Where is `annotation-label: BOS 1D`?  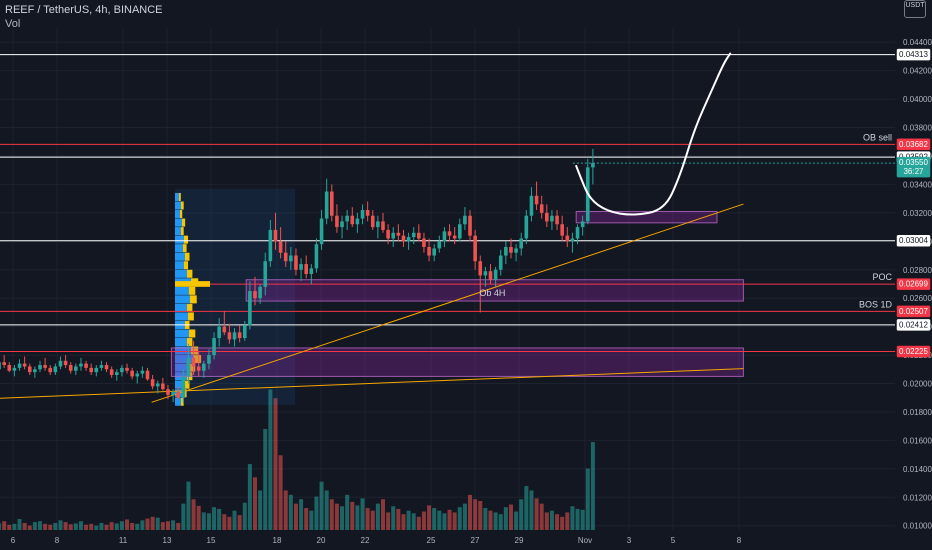 annotation-label: BOS 1D is located at coordinates (876, 304).